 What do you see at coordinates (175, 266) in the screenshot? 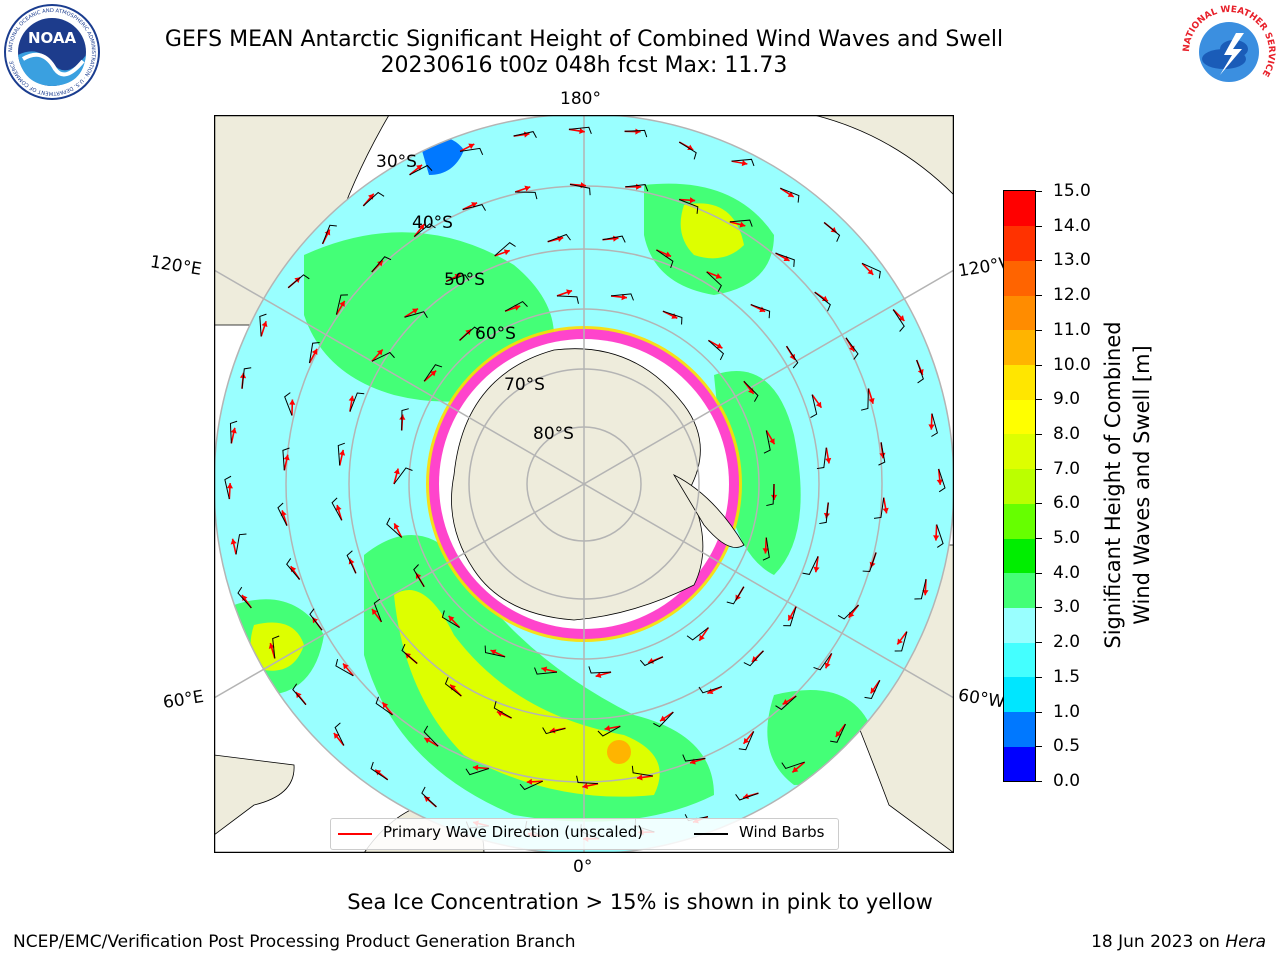
I see `lon-label-120e: 120°E` at bounding box center [175, 266].